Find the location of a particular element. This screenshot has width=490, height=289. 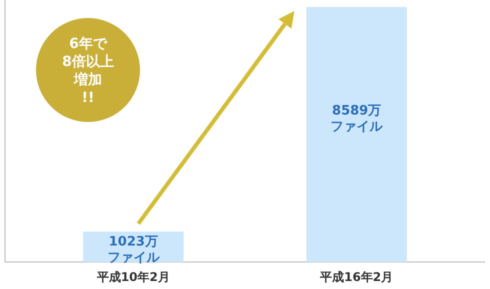

annotation: 8倍以上 is located at coordinates (88, 61).